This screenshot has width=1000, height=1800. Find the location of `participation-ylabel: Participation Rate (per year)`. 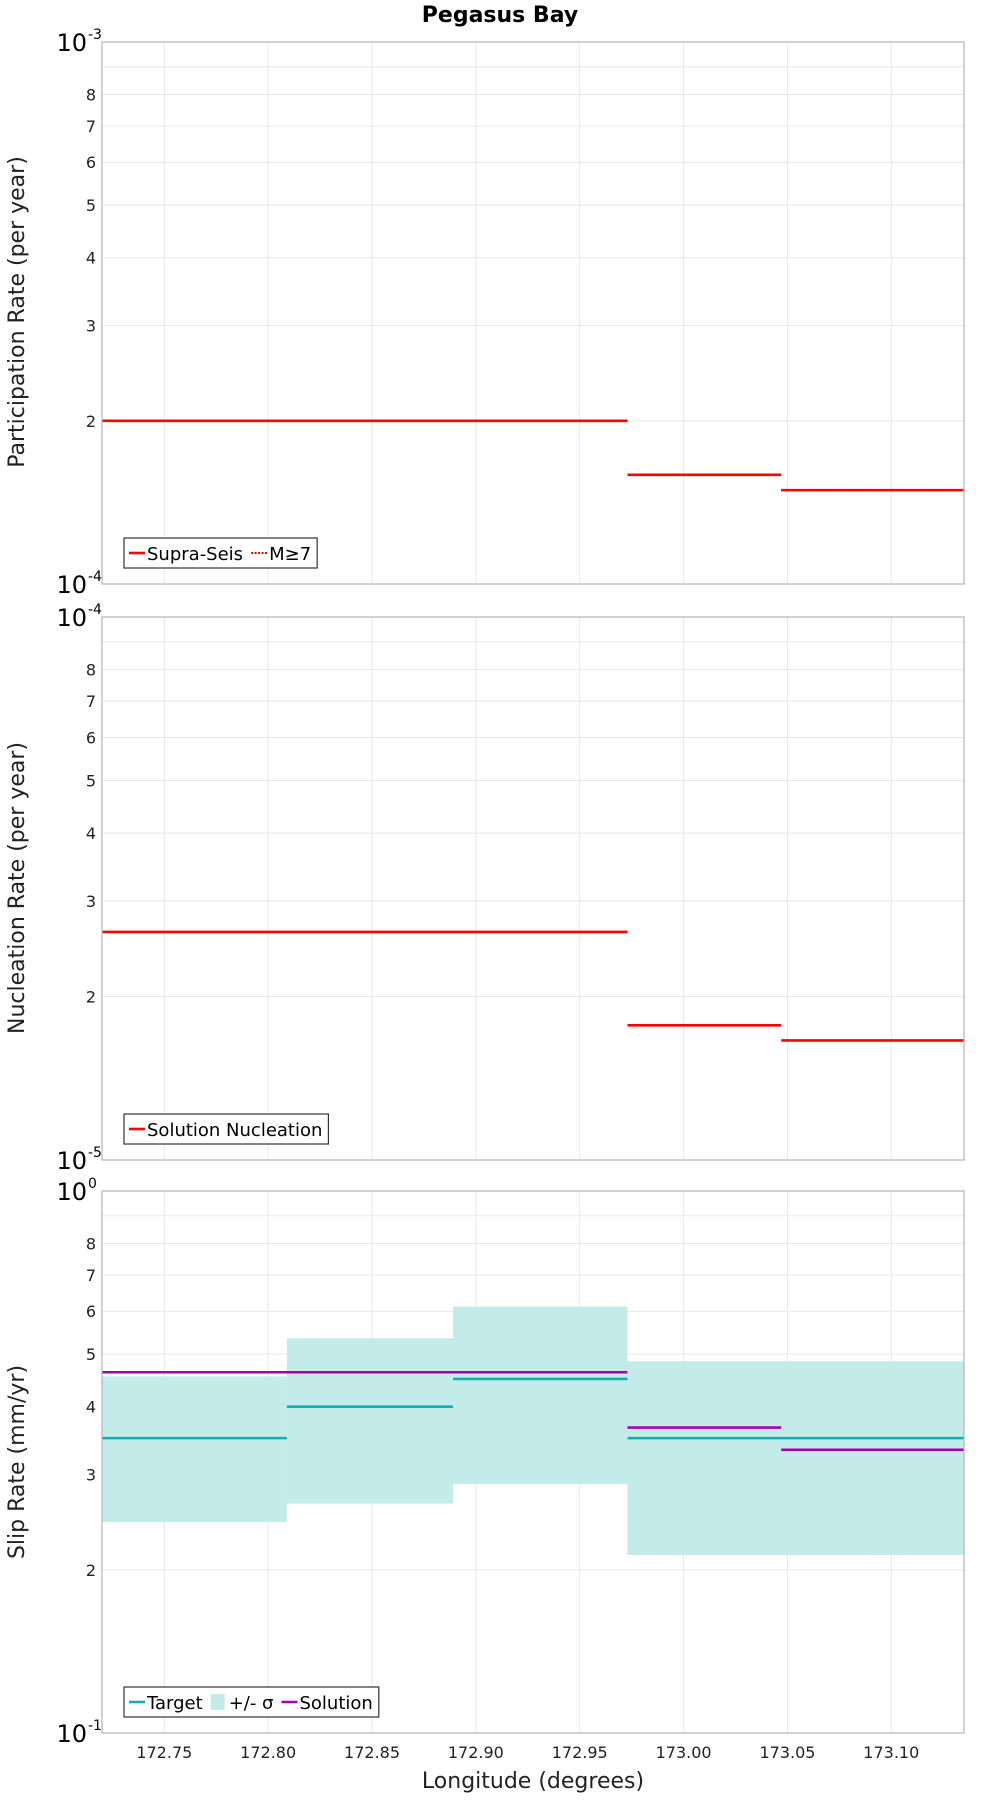

participation-ylabel: Participation Rate (per year) is located at coordinates (17, 312).